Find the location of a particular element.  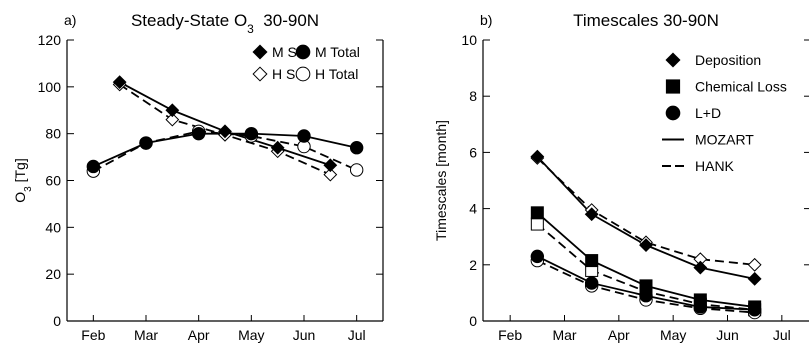

panel-label: b) is located at coordinates (486, 20).